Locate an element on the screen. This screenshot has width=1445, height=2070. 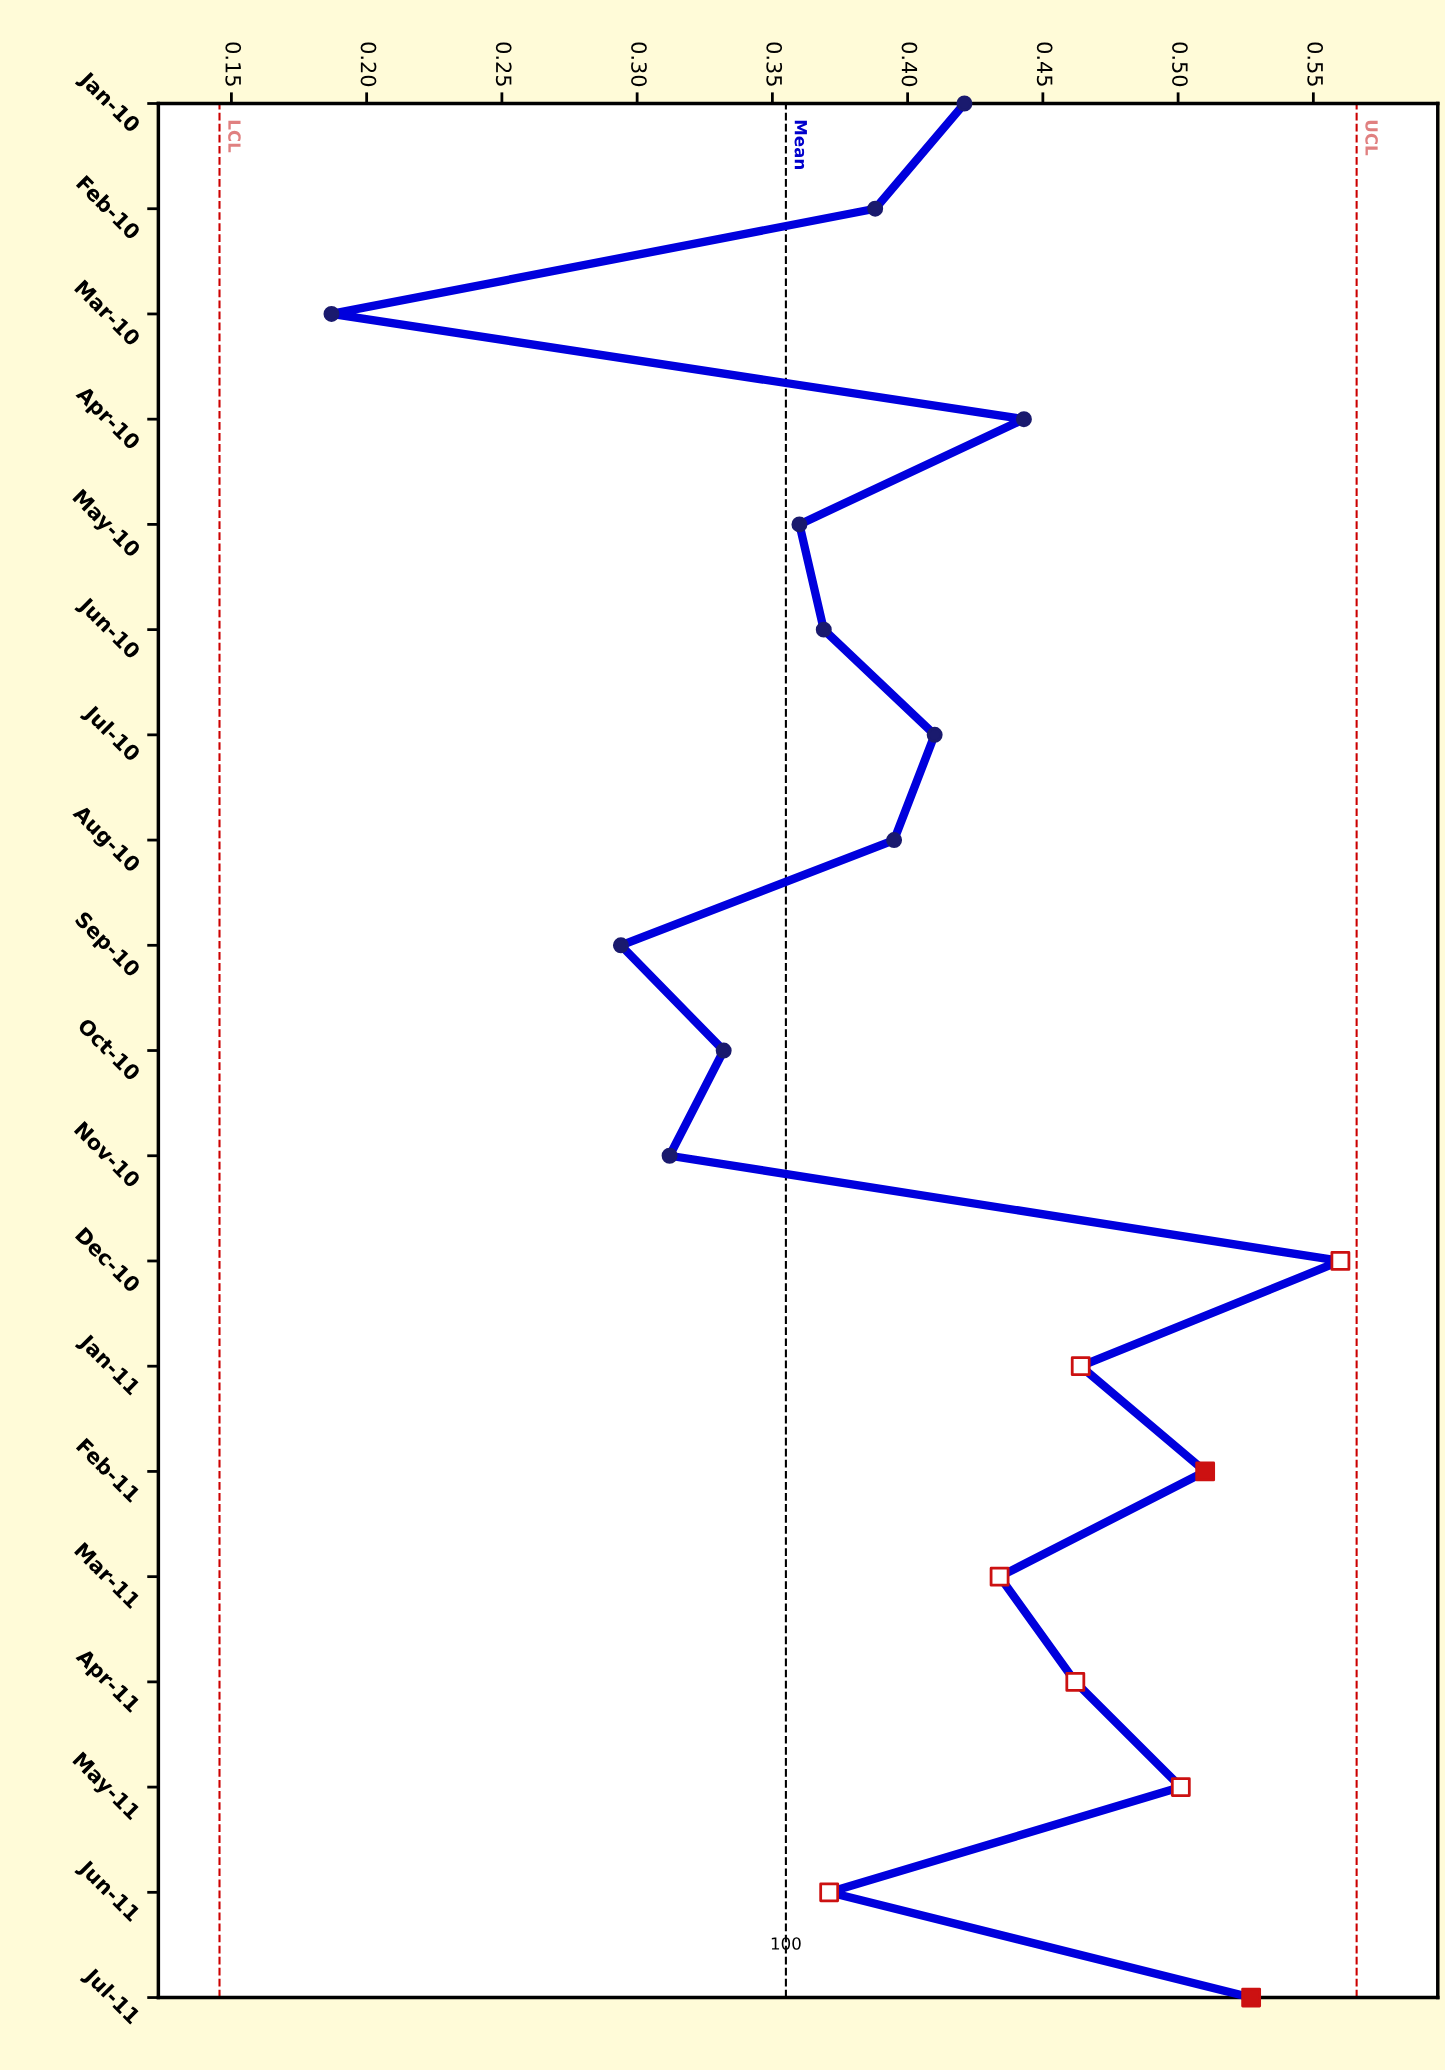
annotation: 100 is located at coordinates (786, 1943).